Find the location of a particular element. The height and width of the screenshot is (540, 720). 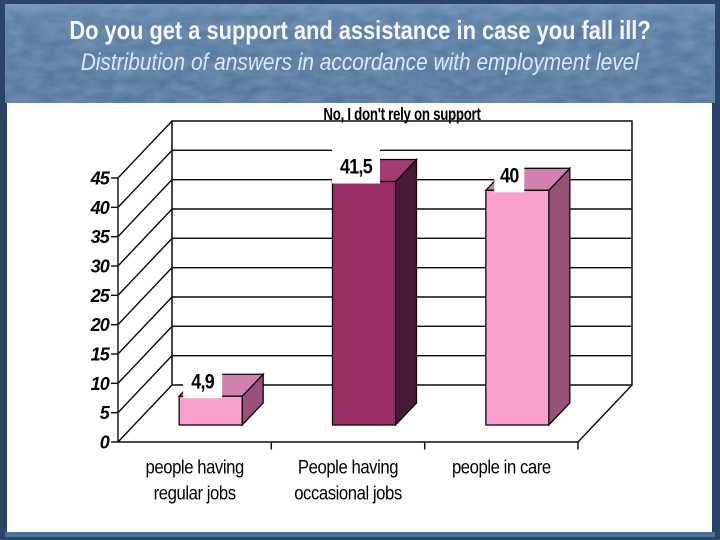

y-axis-label: 0 is located at coordinates (105, 443).